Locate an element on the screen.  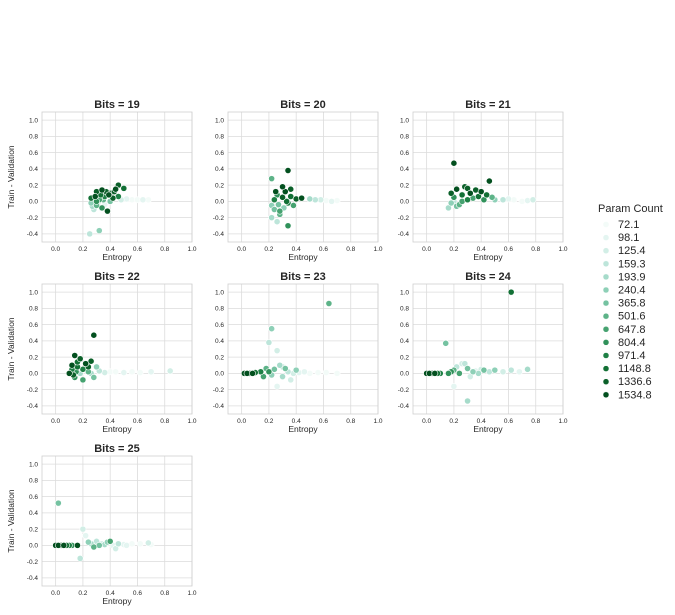
legend-label: 98.1 is located at coordinates (628, 238).